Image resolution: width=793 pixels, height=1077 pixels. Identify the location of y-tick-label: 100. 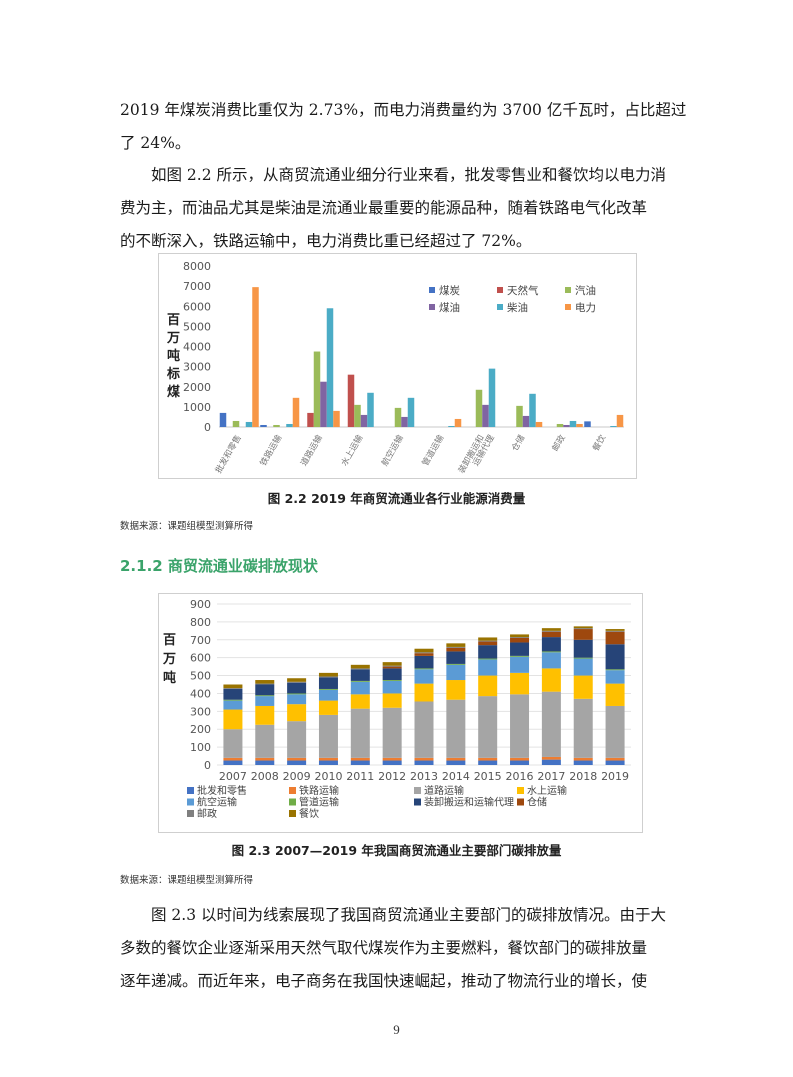
(200, 747).